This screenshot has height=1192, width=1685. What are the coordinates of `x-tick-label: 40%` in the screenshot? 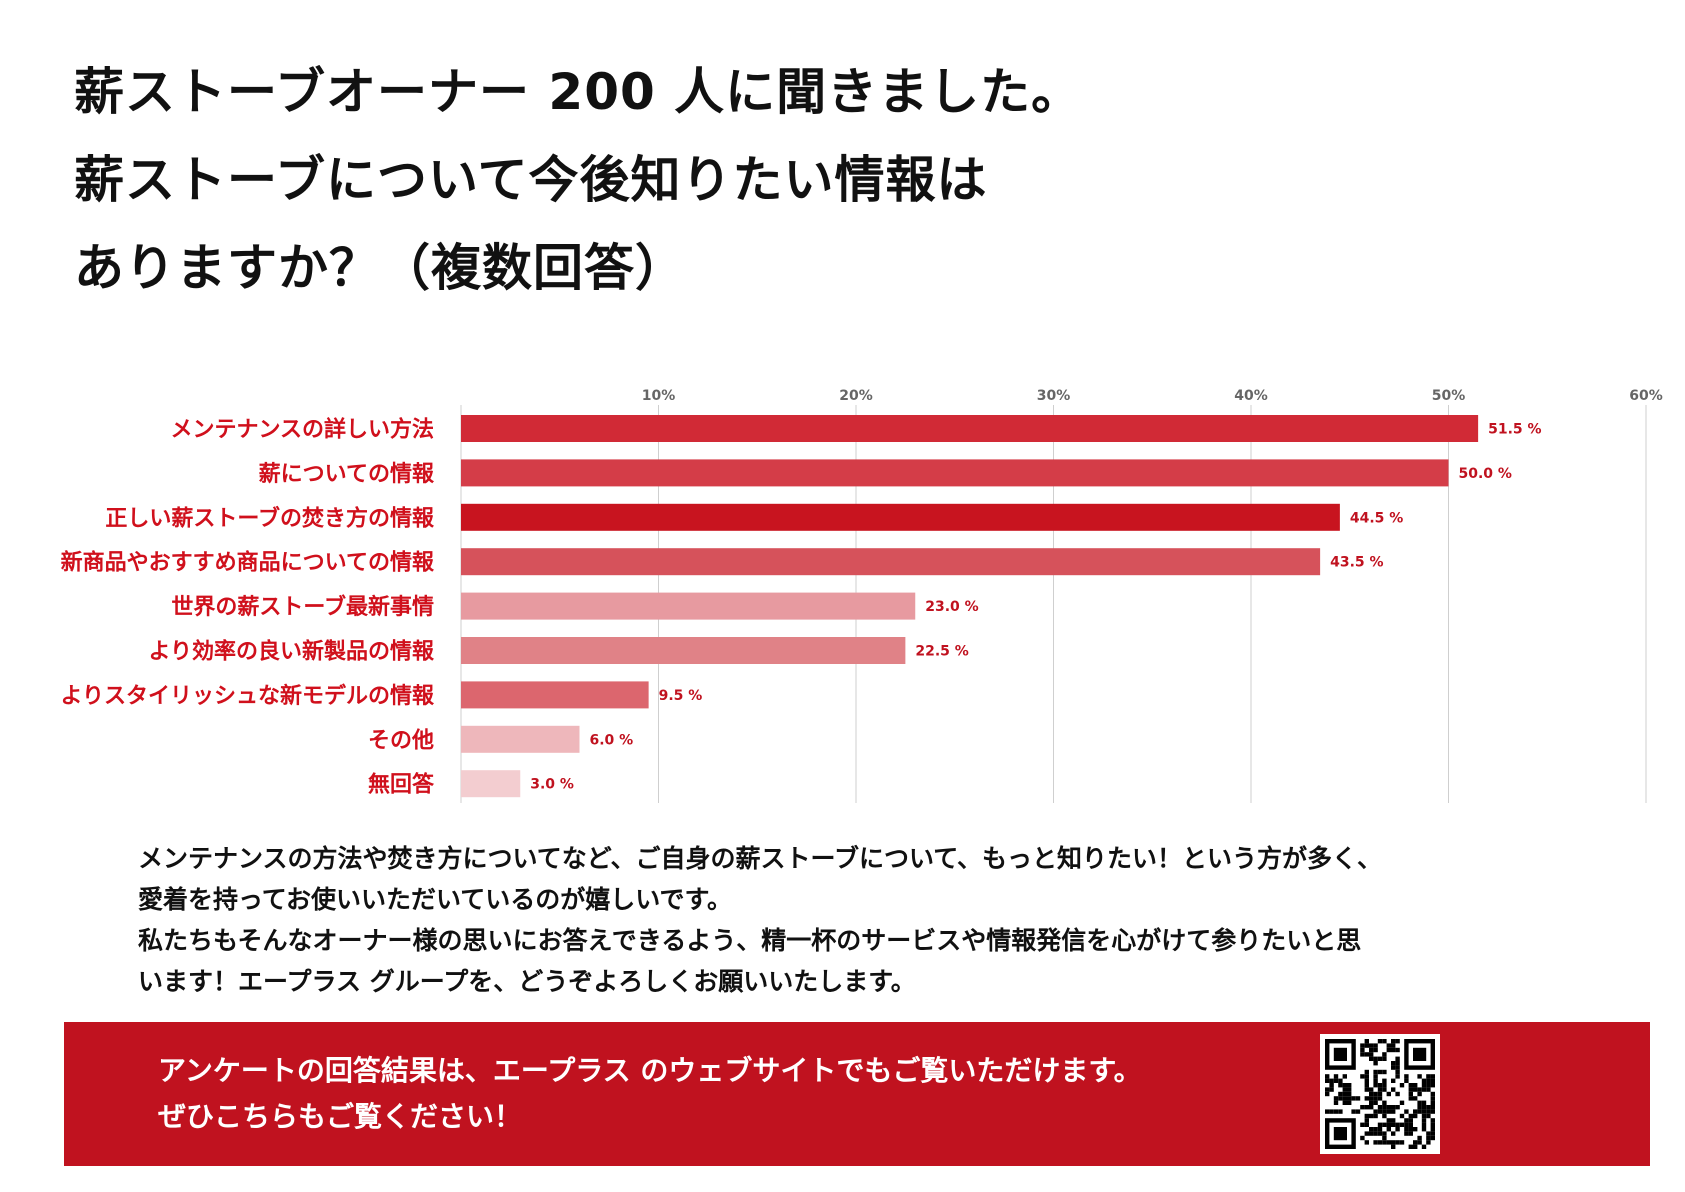 It's located at (1251, 396).